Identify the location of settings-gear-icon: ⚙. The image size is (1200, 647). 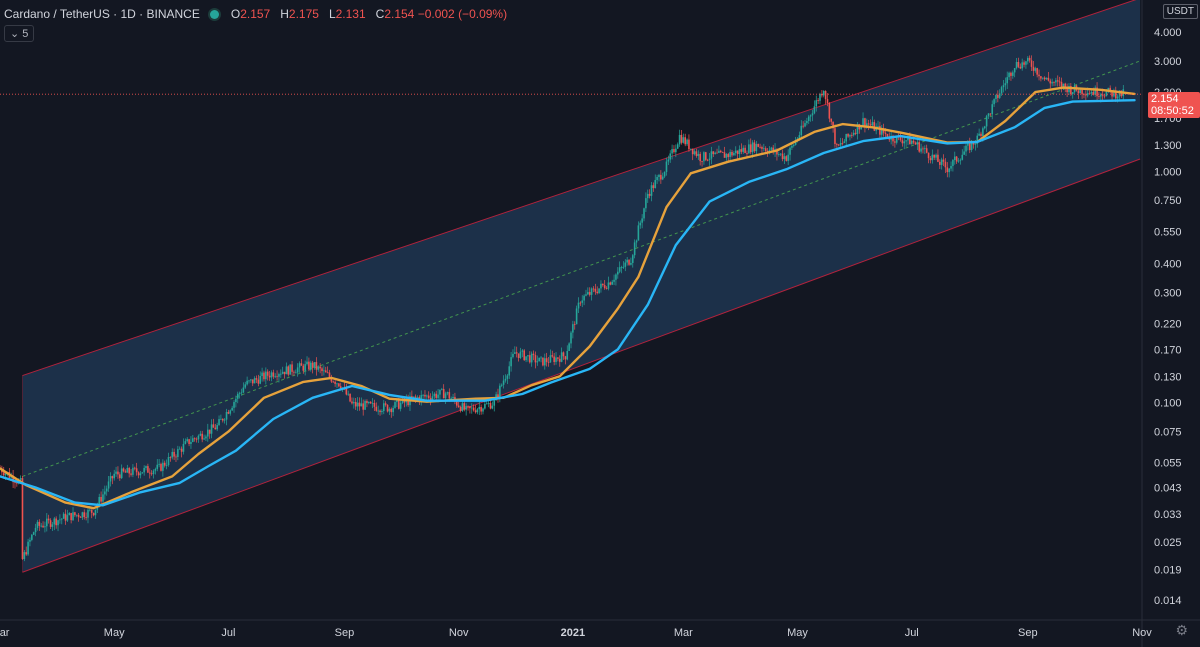
(1181, 630).